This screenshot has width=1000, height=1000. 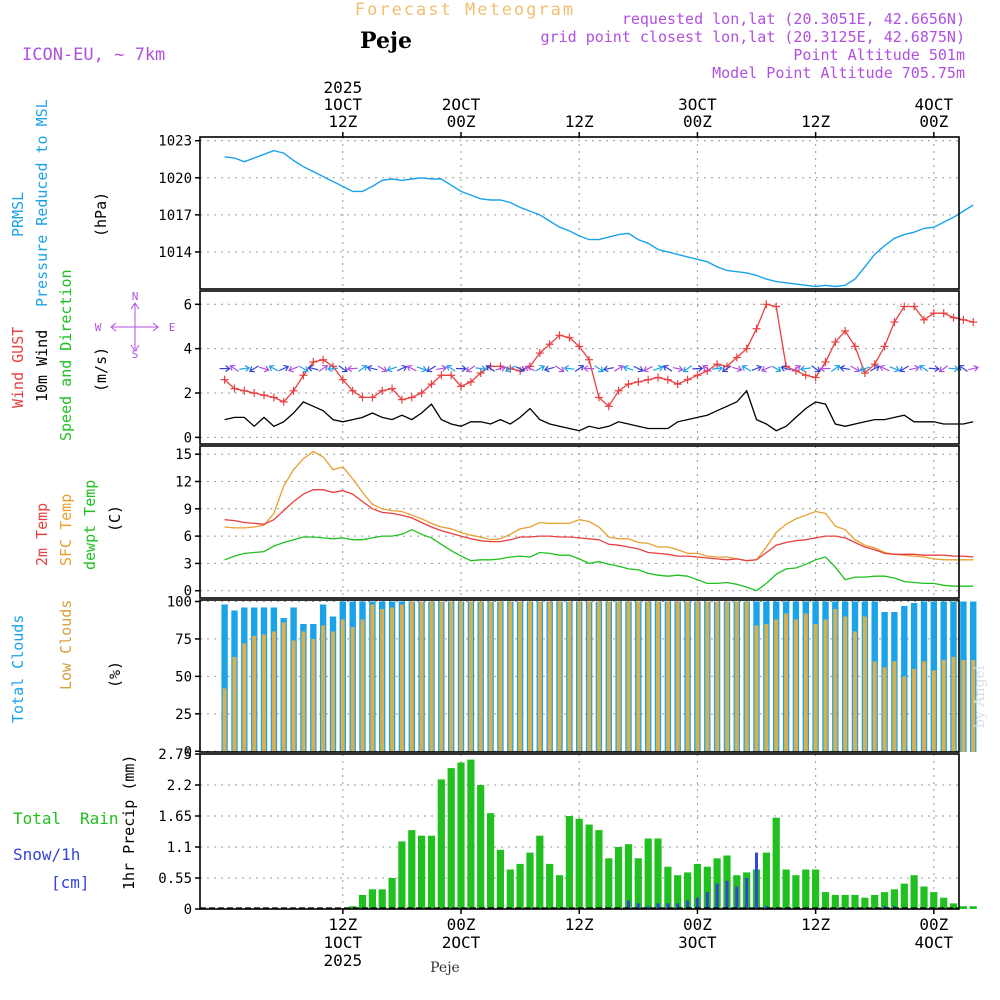 I want to click on top-day-label: 3OCT, so click(x=697, y=104).